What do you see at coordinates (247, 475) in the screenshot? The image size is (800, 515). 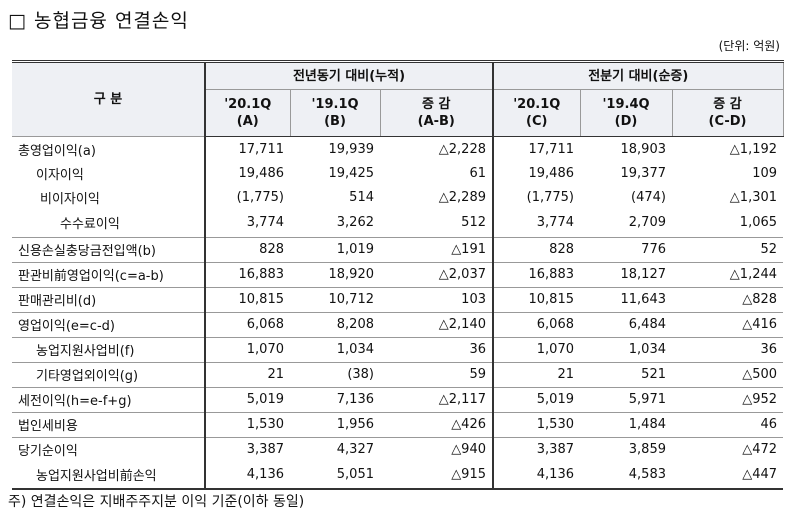 I see `cell: 4,136` at bounding box center [247, 475].